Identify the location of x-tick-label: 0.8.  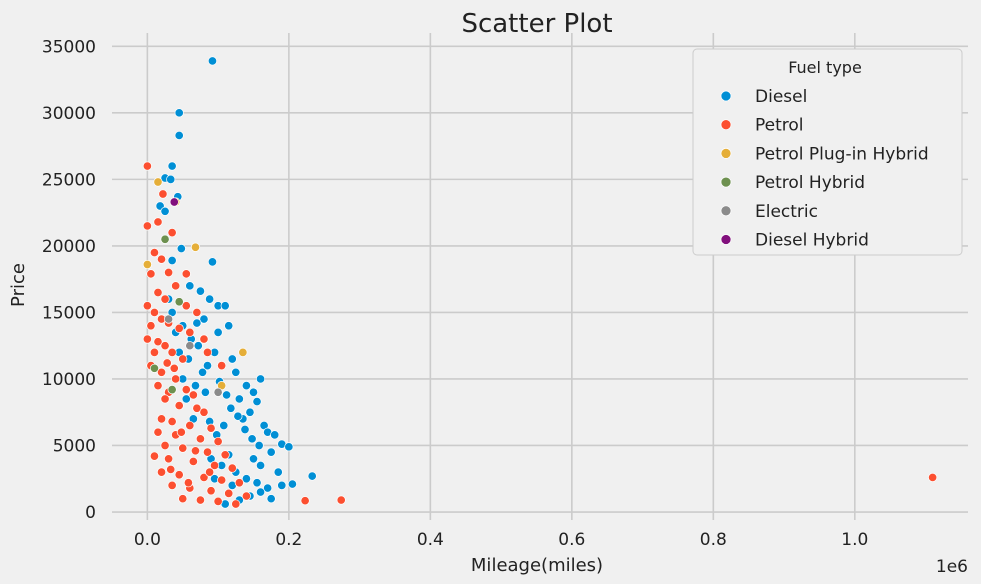
(713, 540).